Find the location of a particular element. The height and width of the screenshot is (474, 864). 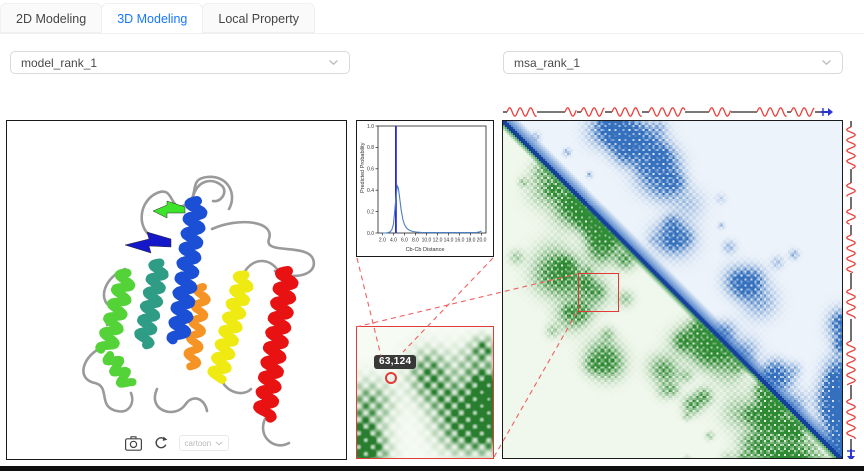

svg-text: 1.0 is located at coordinates (370, 127).